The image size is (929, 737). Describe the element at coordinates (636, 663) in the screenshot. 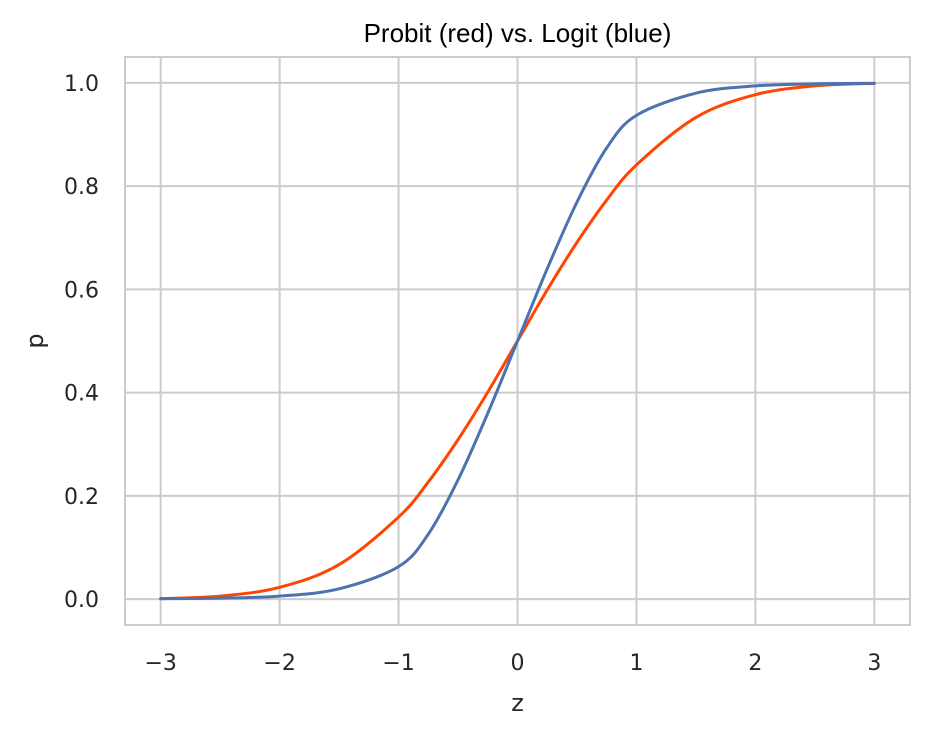

I see `x-tick-label: 1` at that location.